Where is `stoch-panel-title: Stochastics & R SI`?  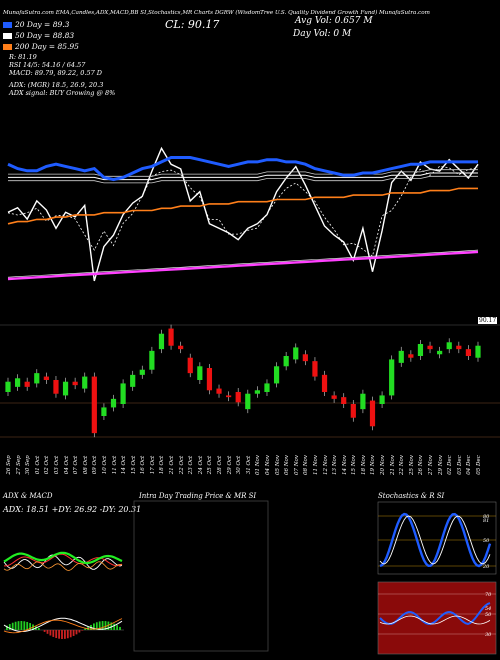
stoch-panel-title: Stochastics & R SI is located at coordinates (411, 496).